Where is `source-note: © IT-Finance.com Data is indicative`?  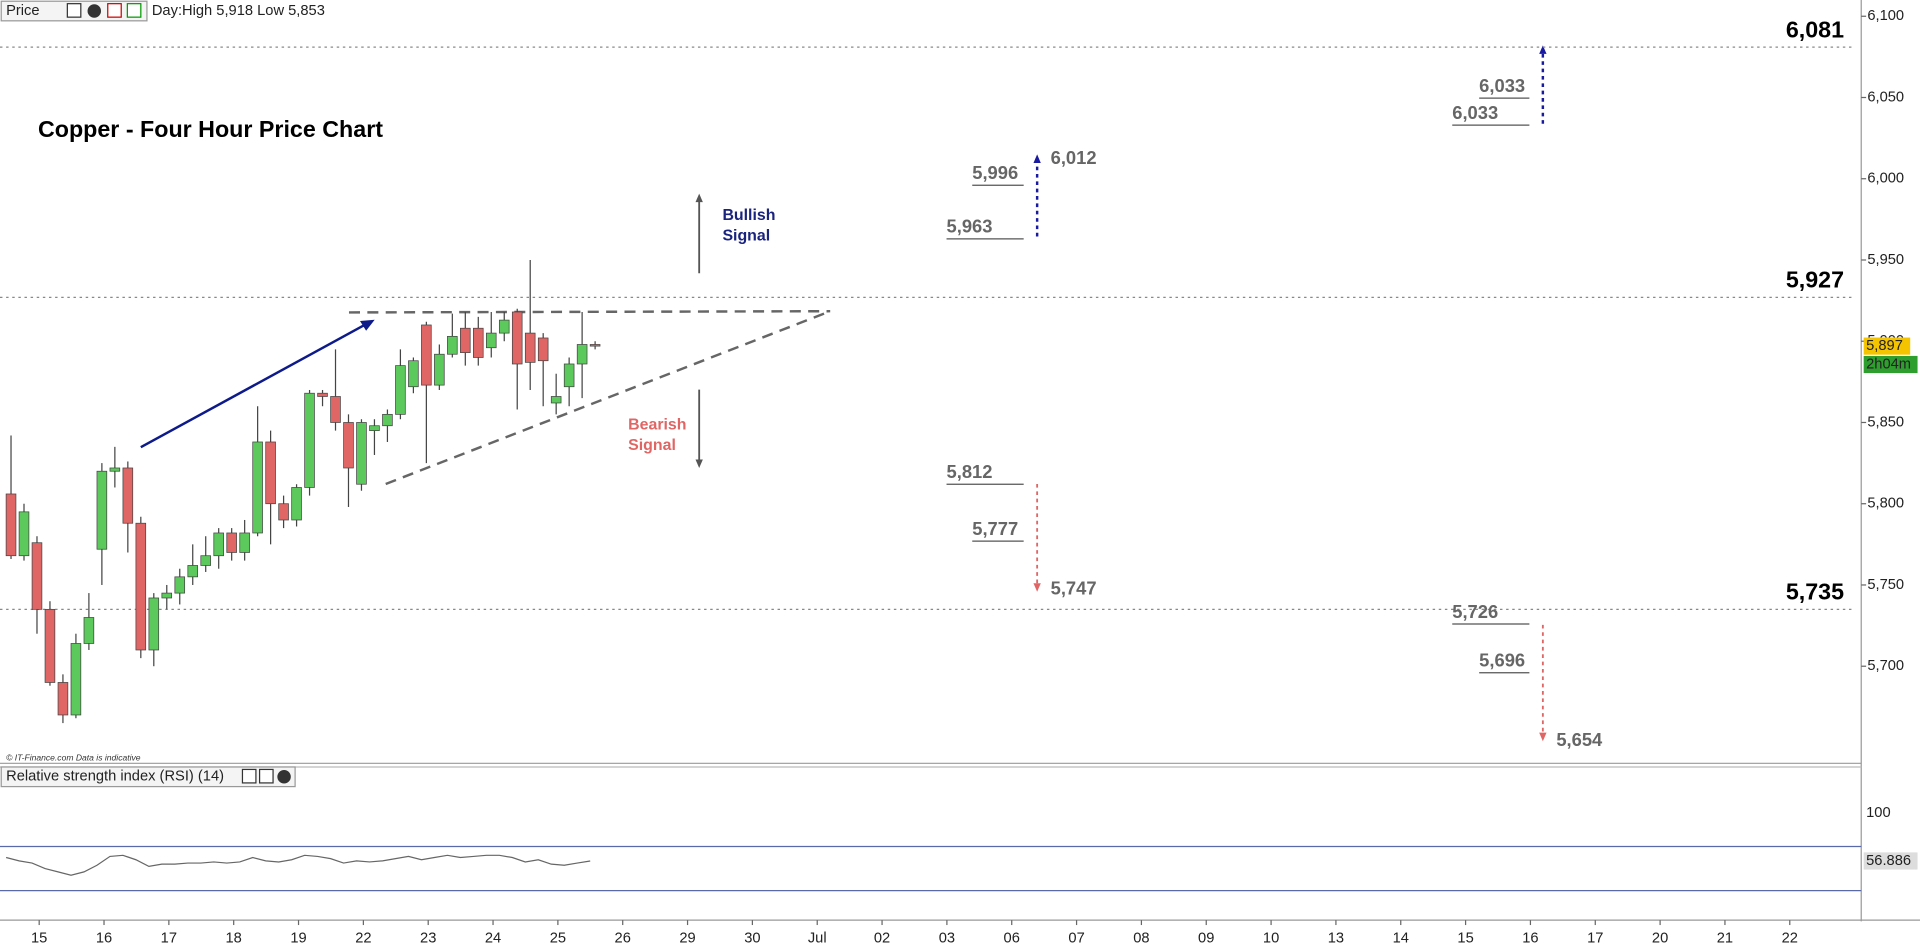
source-note: © IT-Finance.com Data is indicative is located at coordinates (73, 758).